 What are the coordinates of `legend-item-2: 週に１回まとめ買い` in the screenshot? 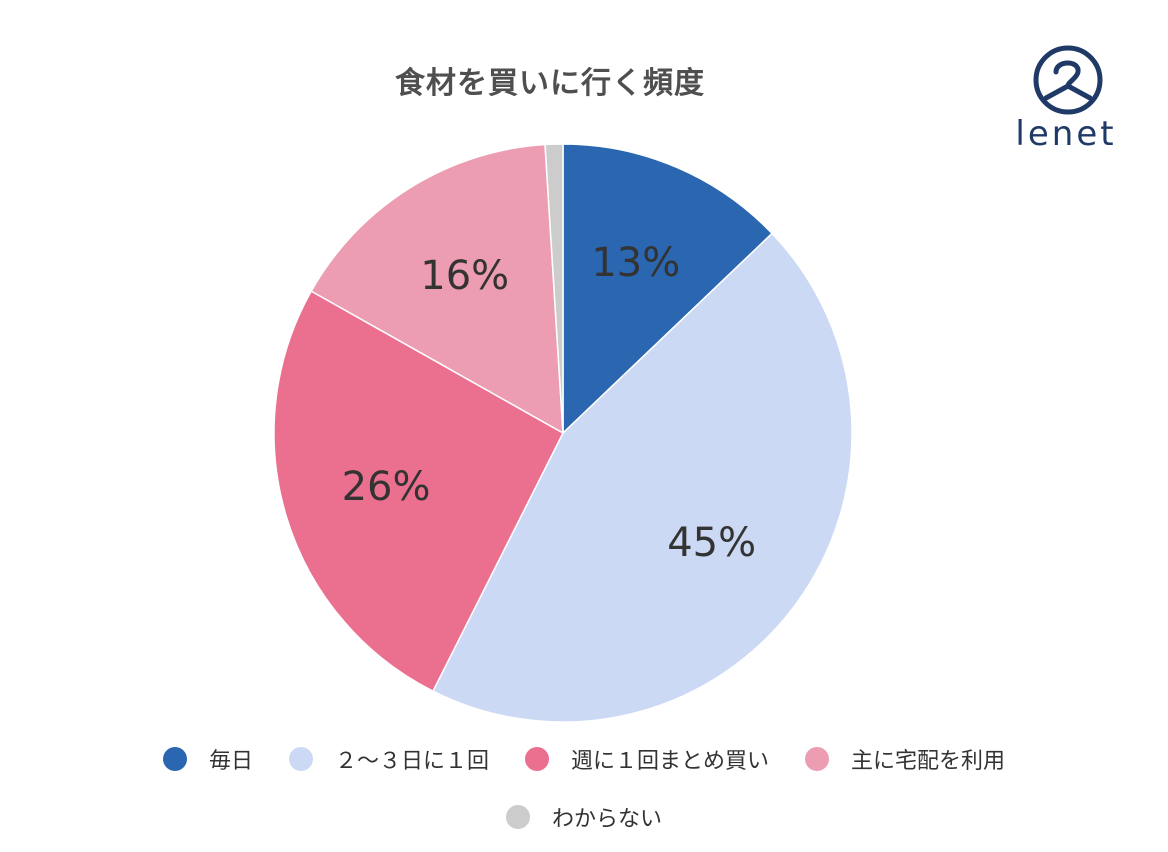 It's located at (647, 759).